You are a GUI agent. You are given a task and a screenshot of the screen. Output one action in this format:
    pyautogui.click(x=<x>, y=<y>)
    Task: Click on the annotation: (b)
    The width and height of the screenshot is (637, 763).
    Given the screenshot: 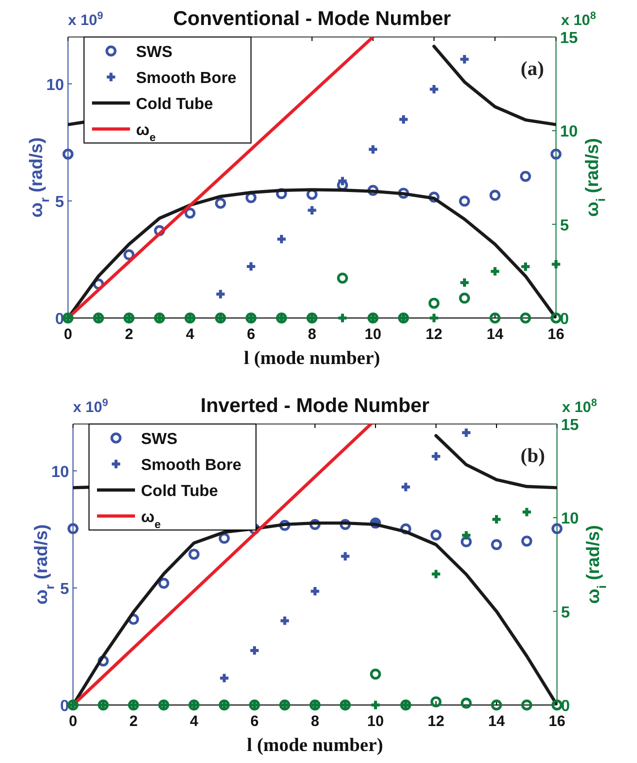 What is the action you would take?
    pyautogui.click(x=532, y=456)
    